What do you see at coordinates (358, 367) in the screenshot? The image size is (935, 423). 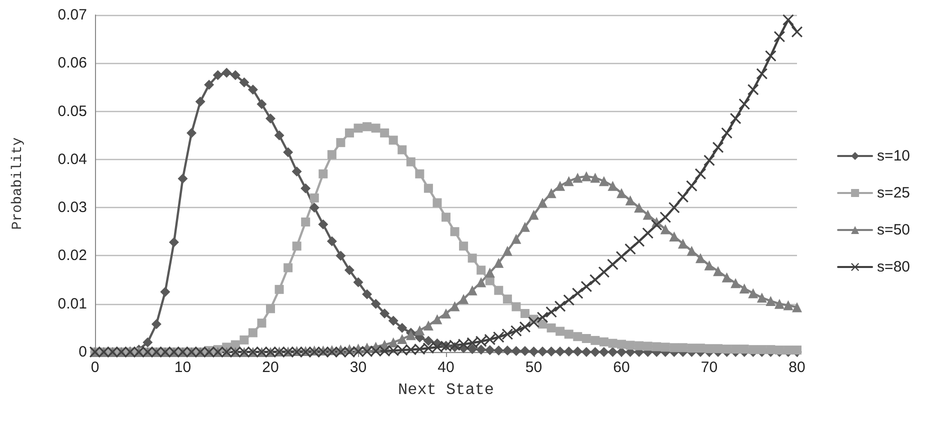 I see `x-tick-label: 30` at bounding box center [358, 367].